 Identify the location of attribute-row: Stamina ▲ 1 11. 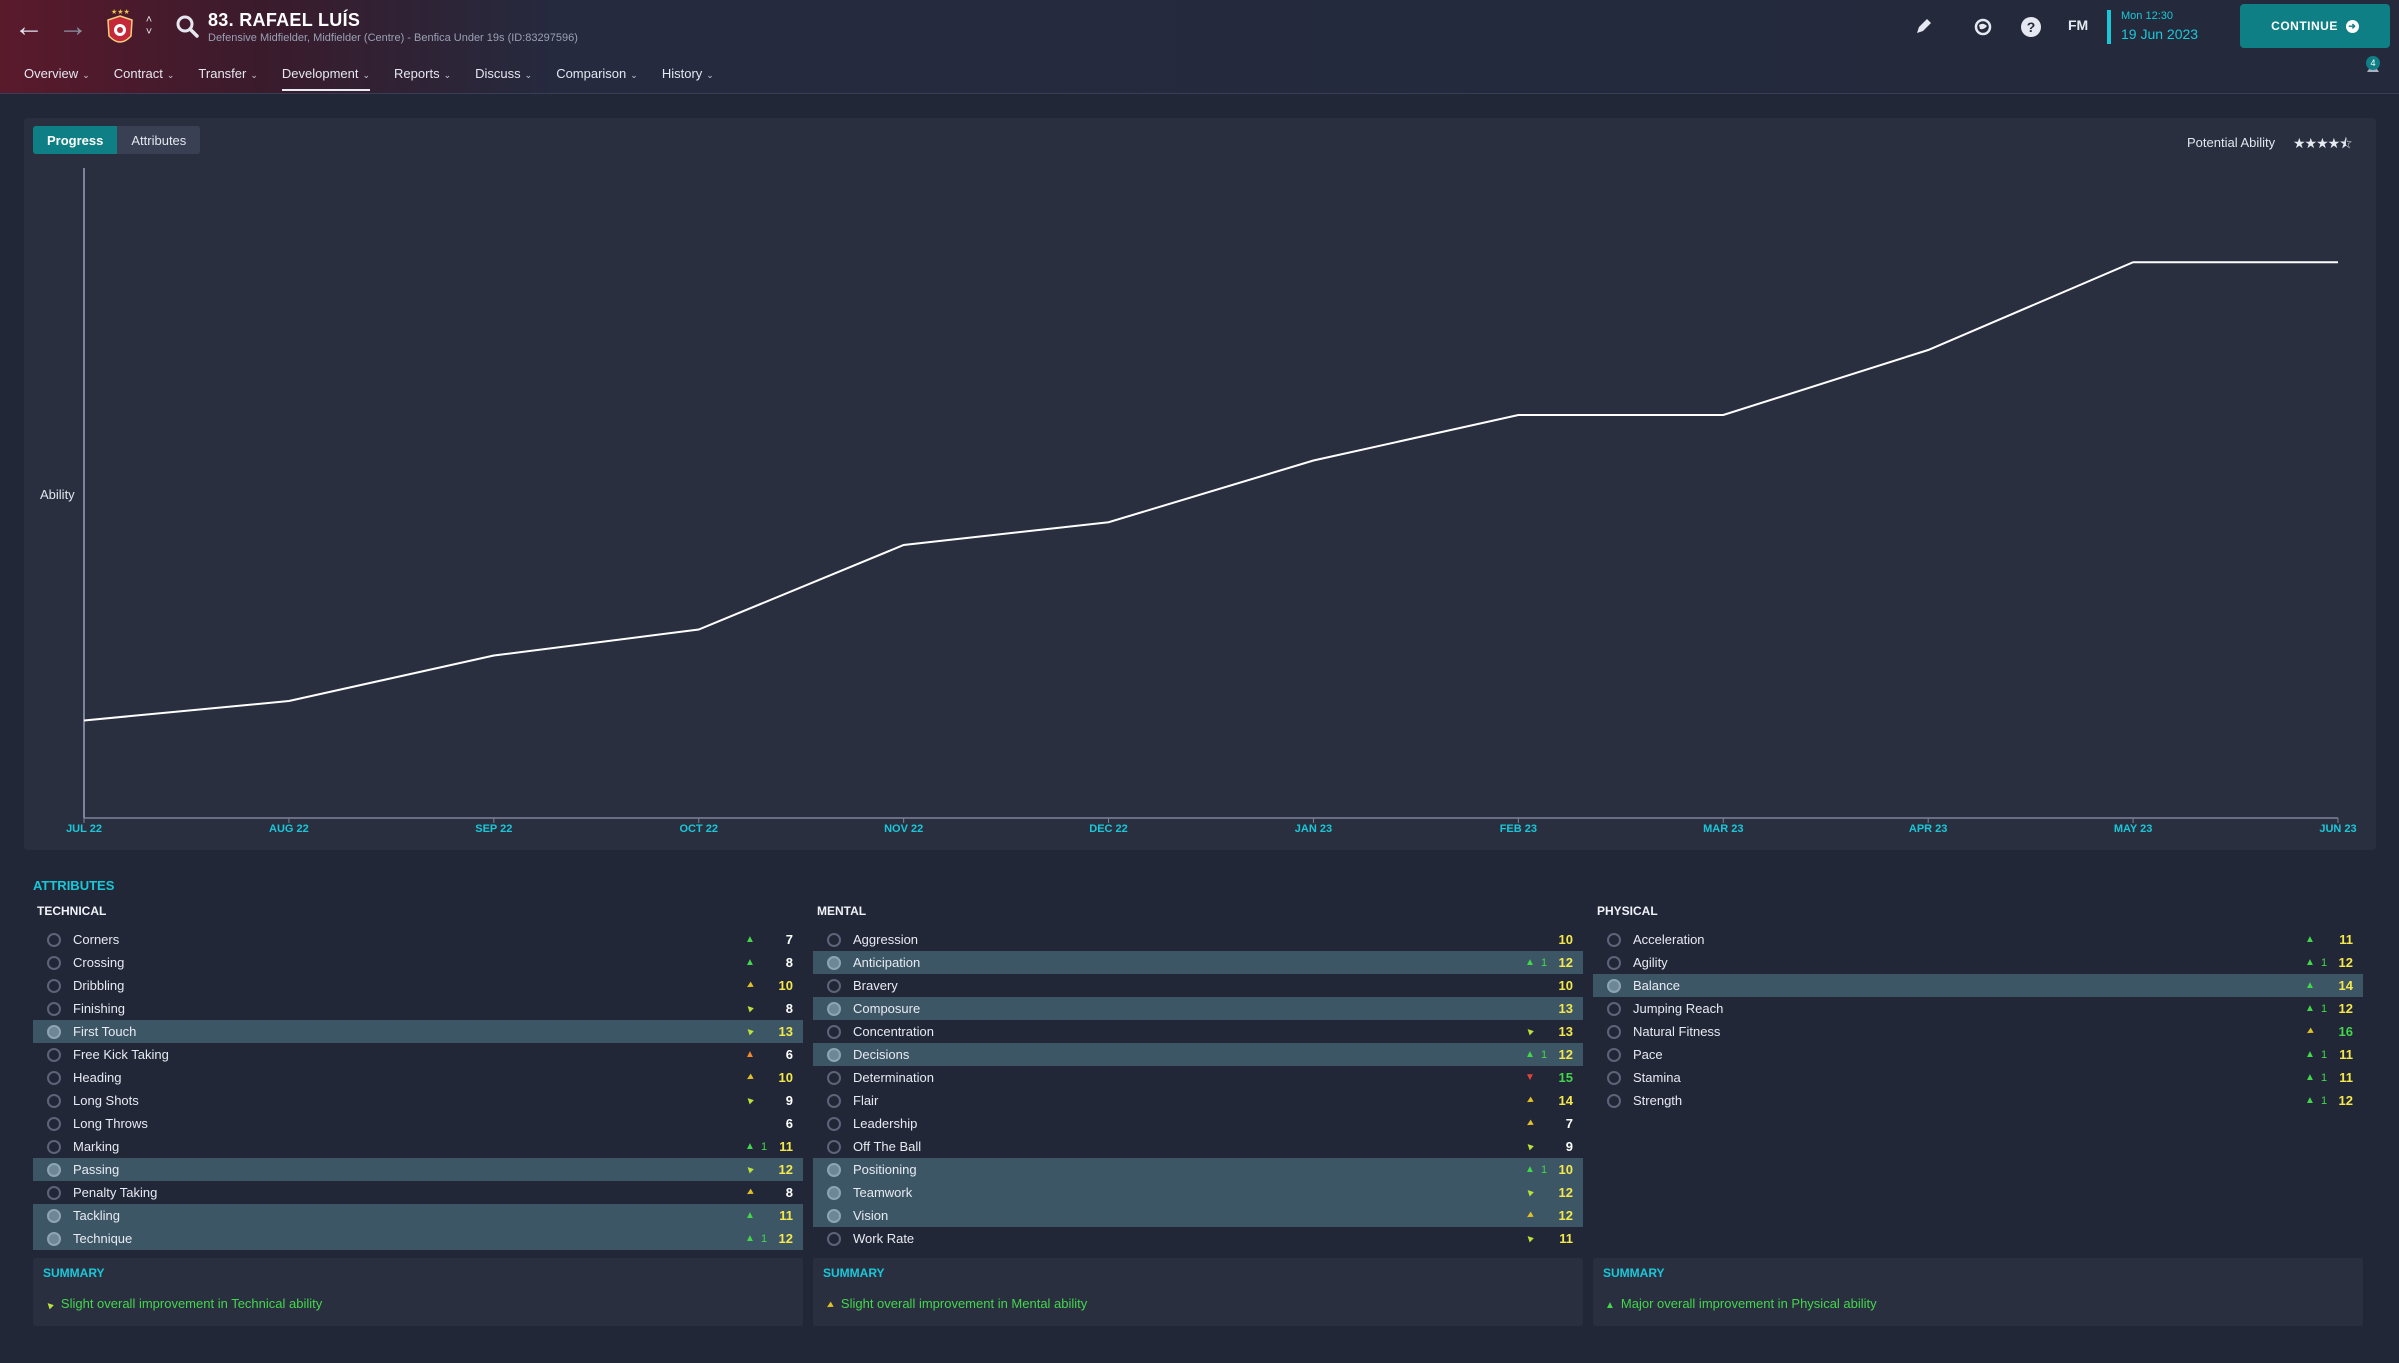
(1978, 1077).